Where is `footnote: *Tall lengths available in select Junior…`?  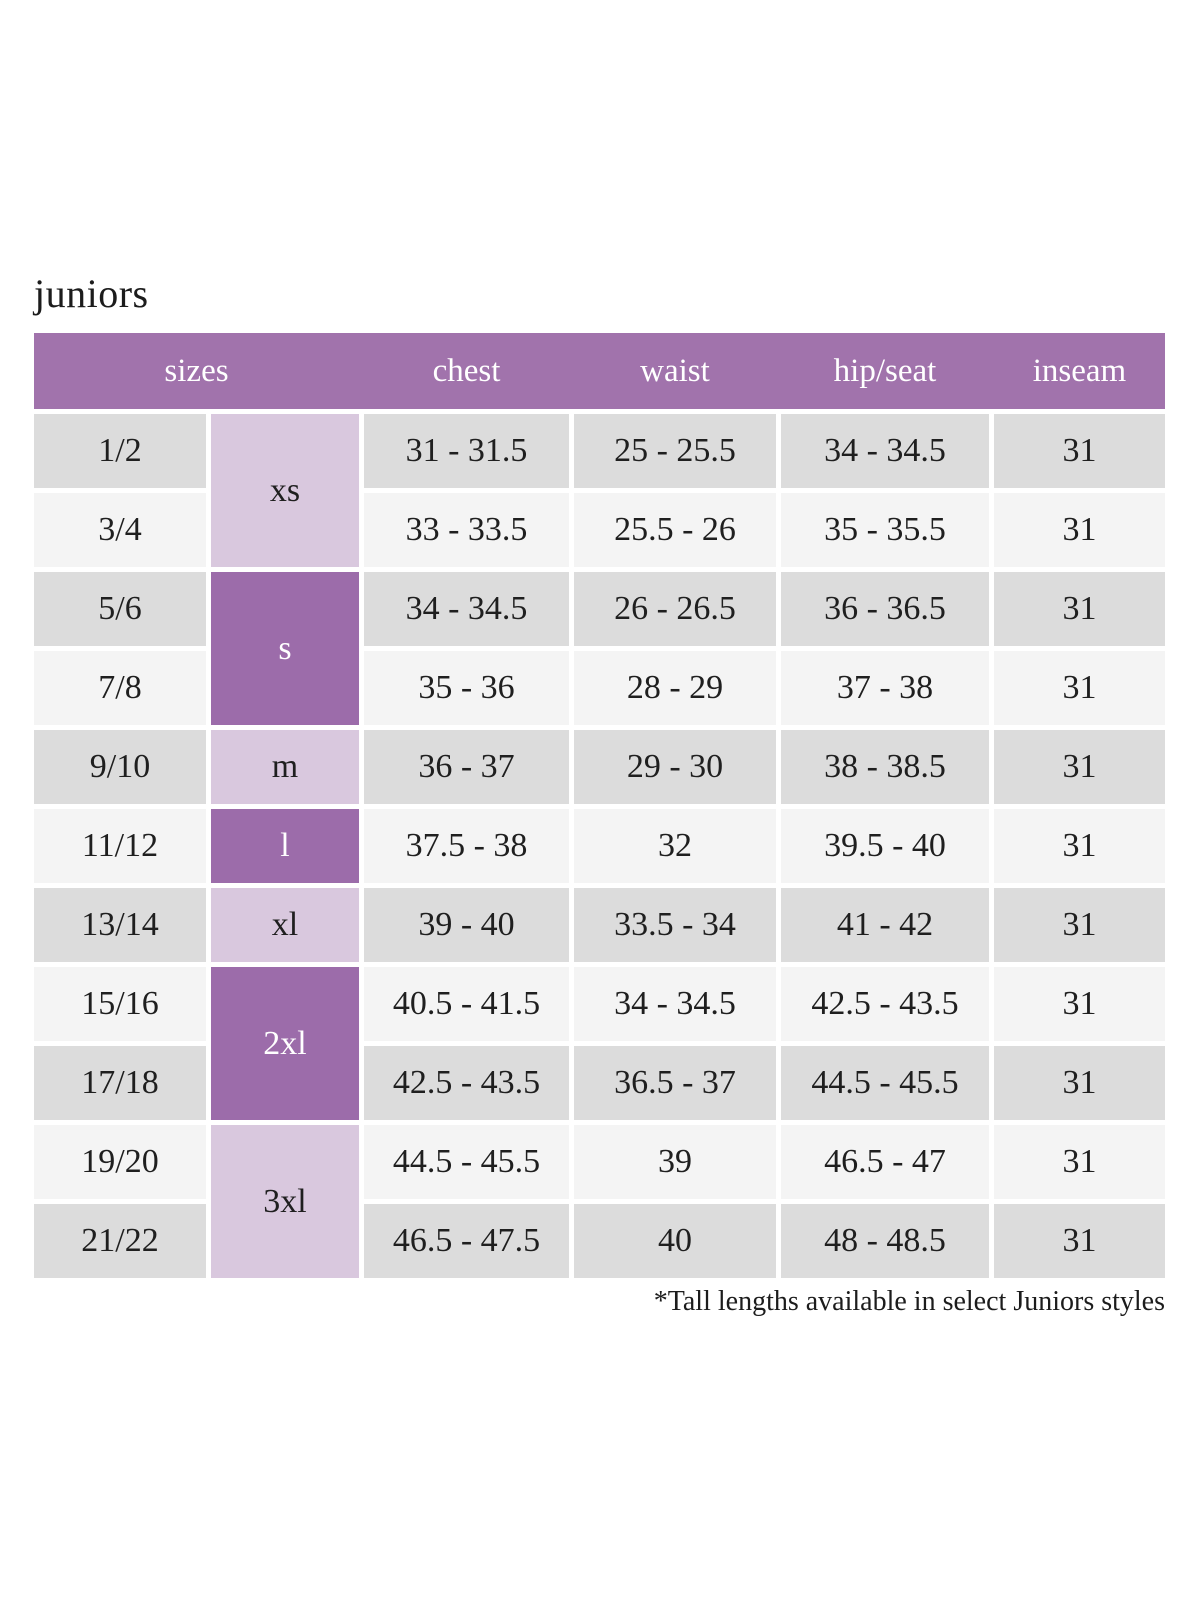
footnote: *Tall lengths available in select Junior… is located at coordinates (909, 1301).